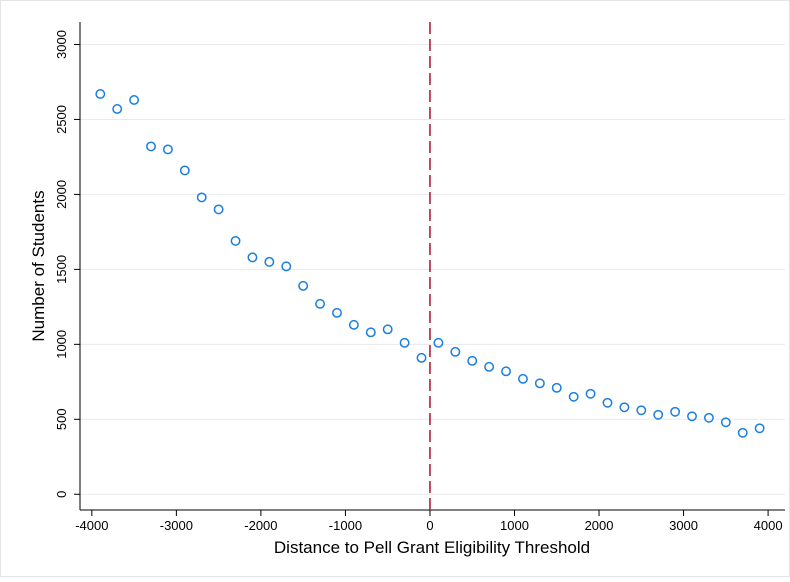  I want to click on y-tick-label: 500, so click(61, 419).